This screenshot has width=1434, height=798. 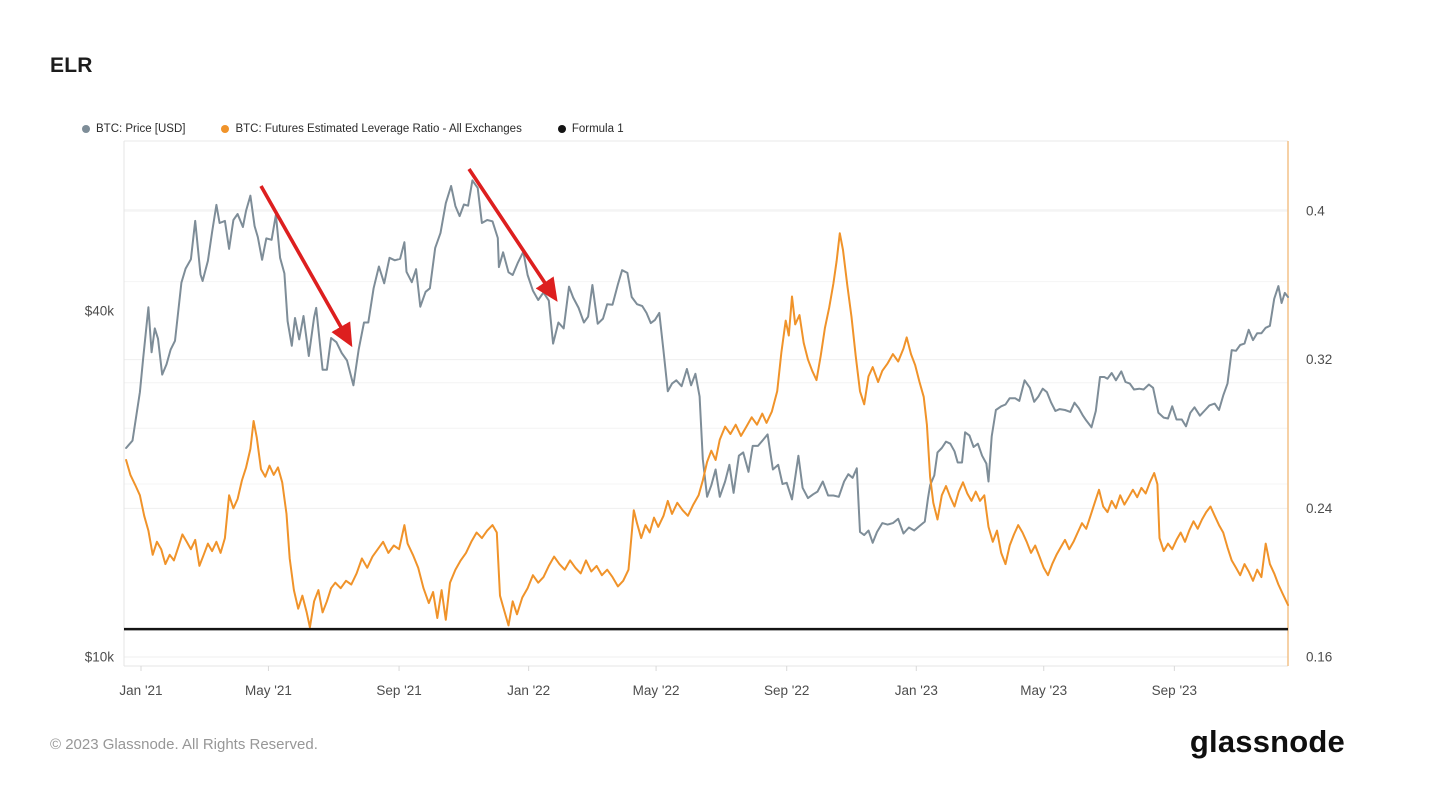 I want to click on y-right-tick-label: 0.16, so click(x=1319, y=657).